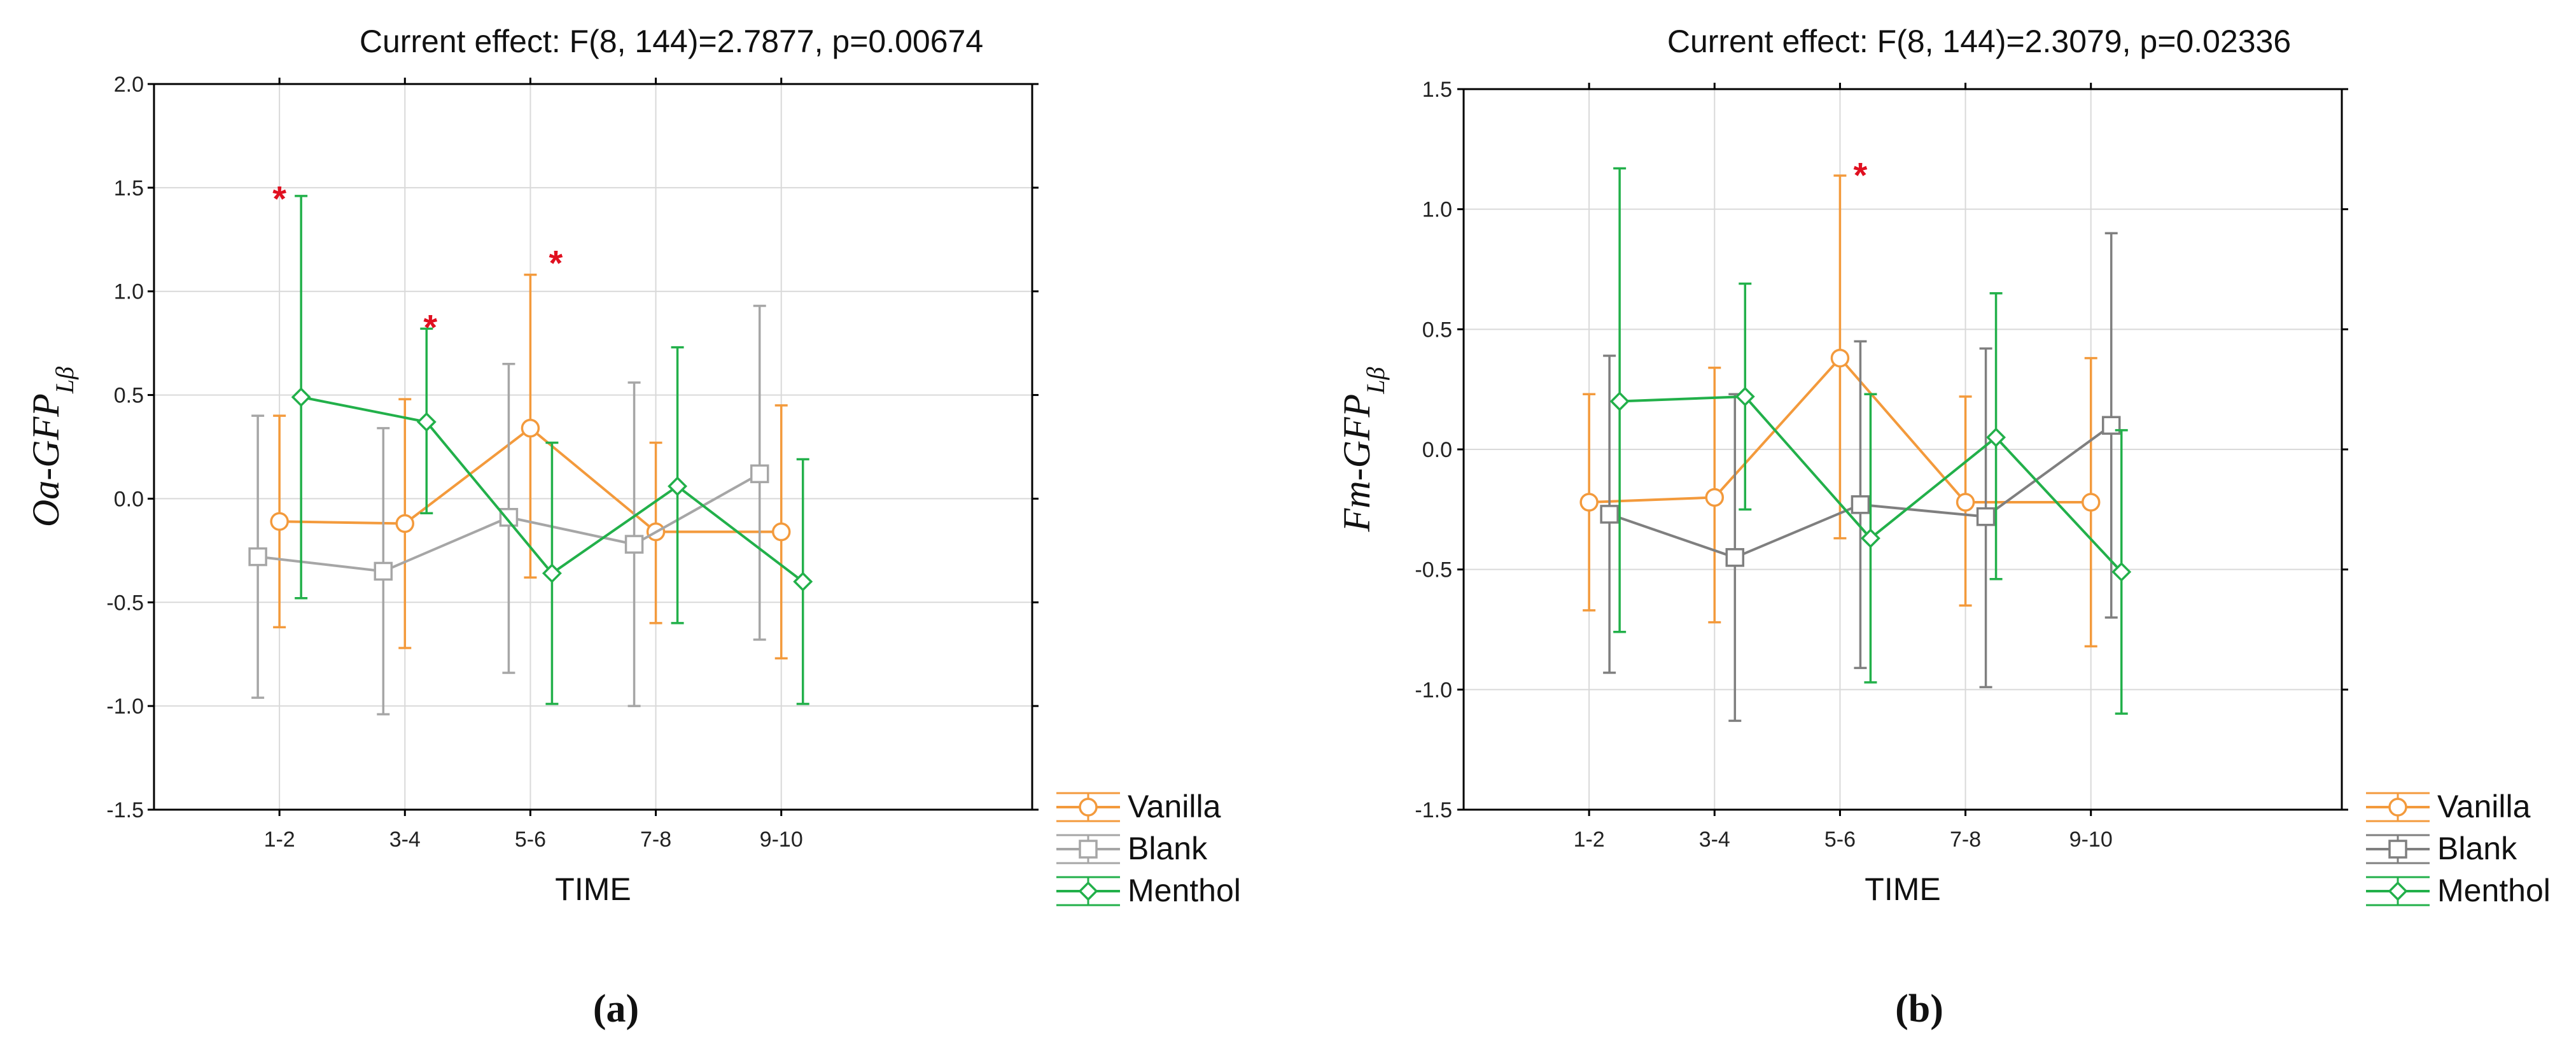  I want to click on panel-label: (b), so click(1919, 1009).